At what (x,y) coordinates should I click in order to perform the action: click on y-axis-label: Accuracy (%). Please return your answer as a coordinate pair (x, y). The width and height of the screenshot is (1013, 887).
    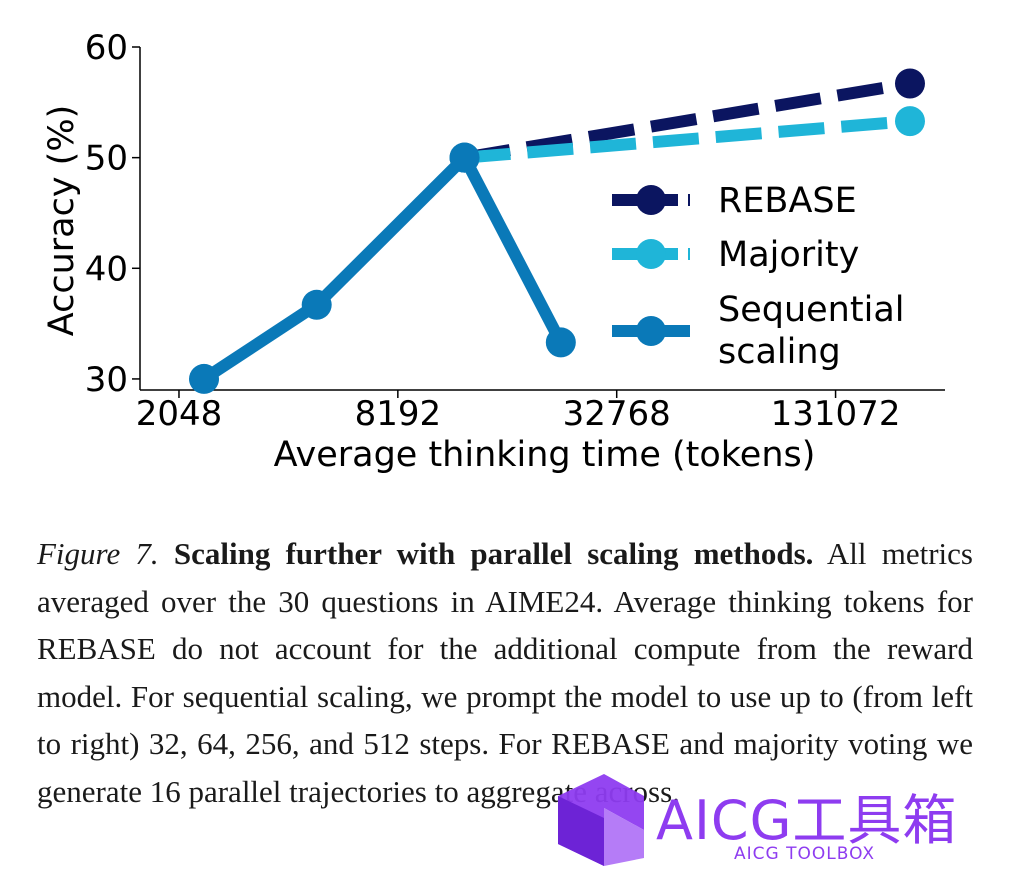
    Looking at the image, I should click on (62, 220).